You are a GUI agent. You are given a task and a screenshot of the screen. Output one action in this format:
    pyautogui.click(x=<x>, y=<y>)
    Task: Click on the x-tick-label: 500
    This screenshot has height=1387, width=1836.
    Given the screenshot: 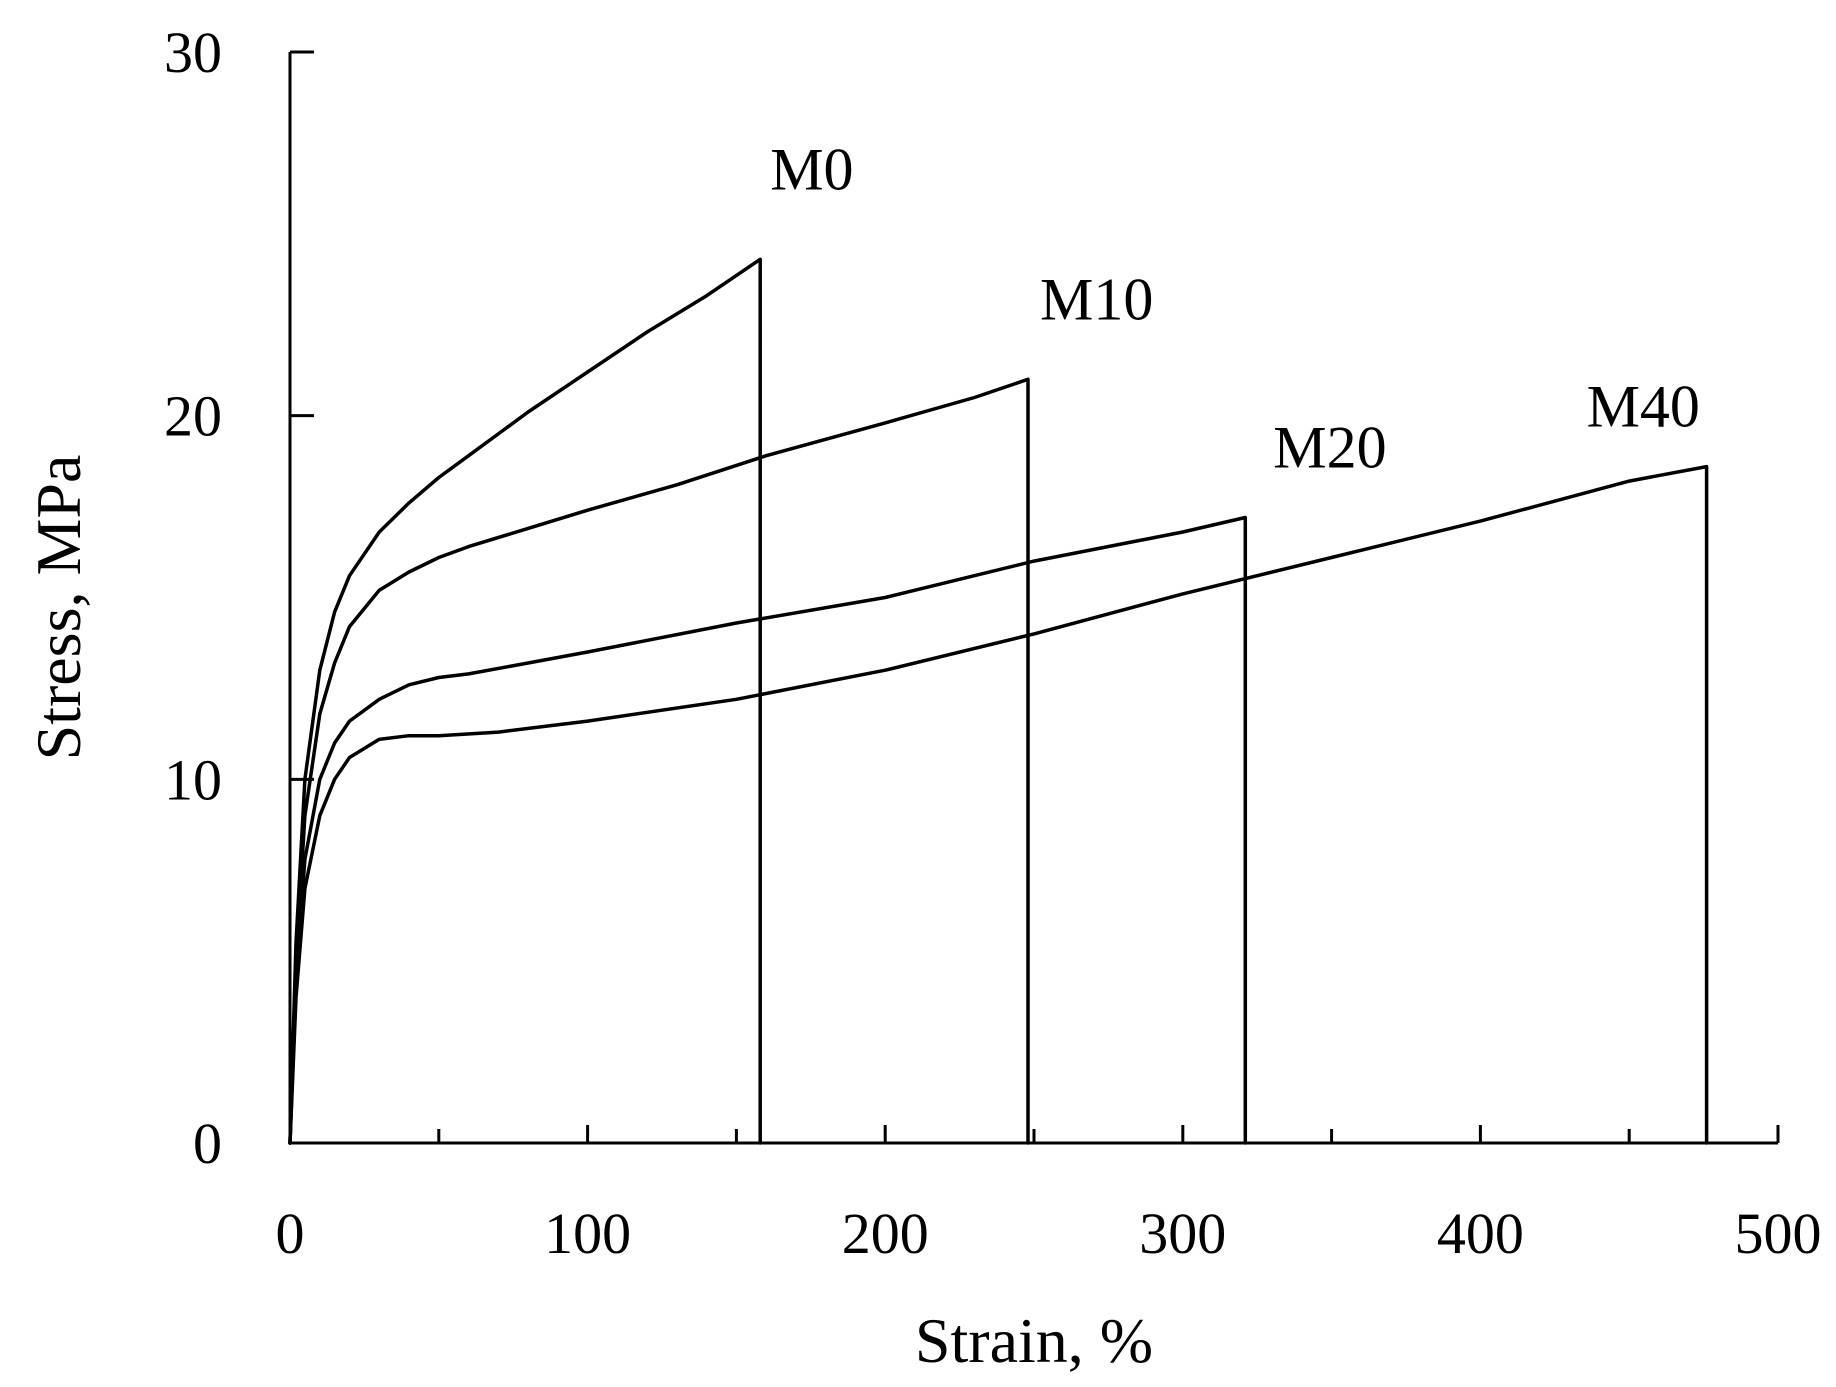 What is the action you would take?
    pyautogui.click(x=1778, y=1233)
    